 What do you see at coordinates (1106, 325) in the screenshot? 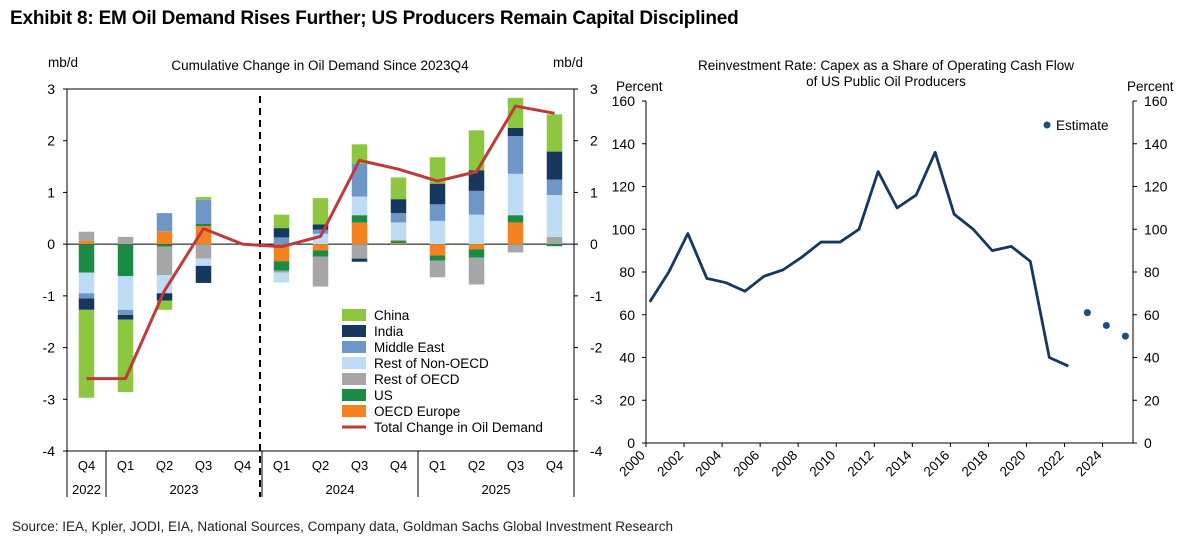
I see `estimate-point` at bounding box center [1106, 325].